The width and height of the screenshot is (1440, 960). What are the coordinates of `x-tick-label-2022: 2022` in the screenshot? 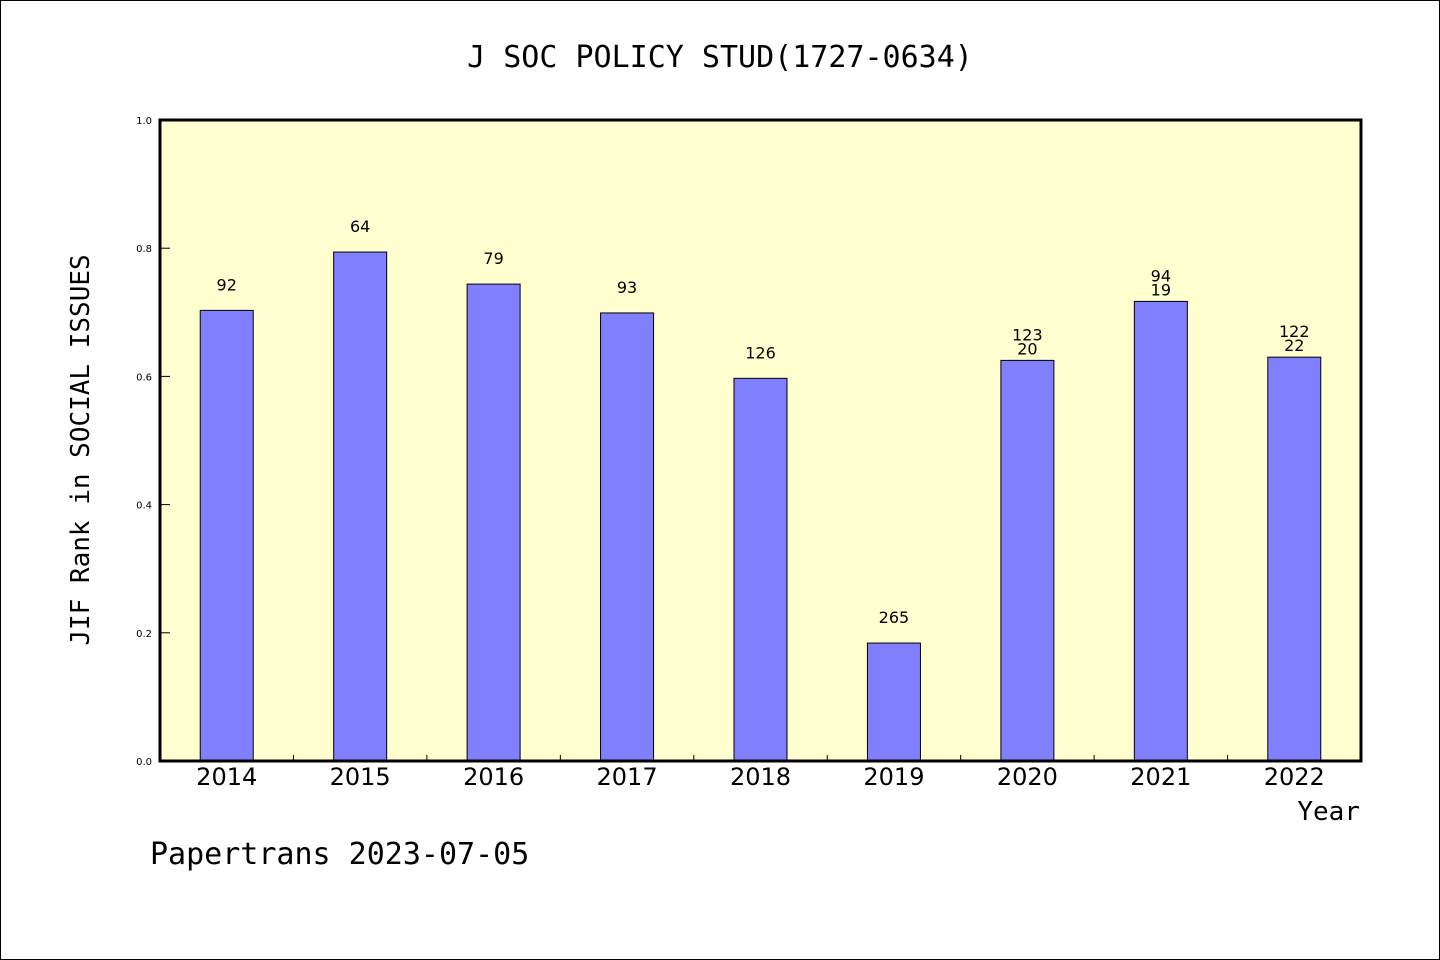 It's located at (1294, 777).